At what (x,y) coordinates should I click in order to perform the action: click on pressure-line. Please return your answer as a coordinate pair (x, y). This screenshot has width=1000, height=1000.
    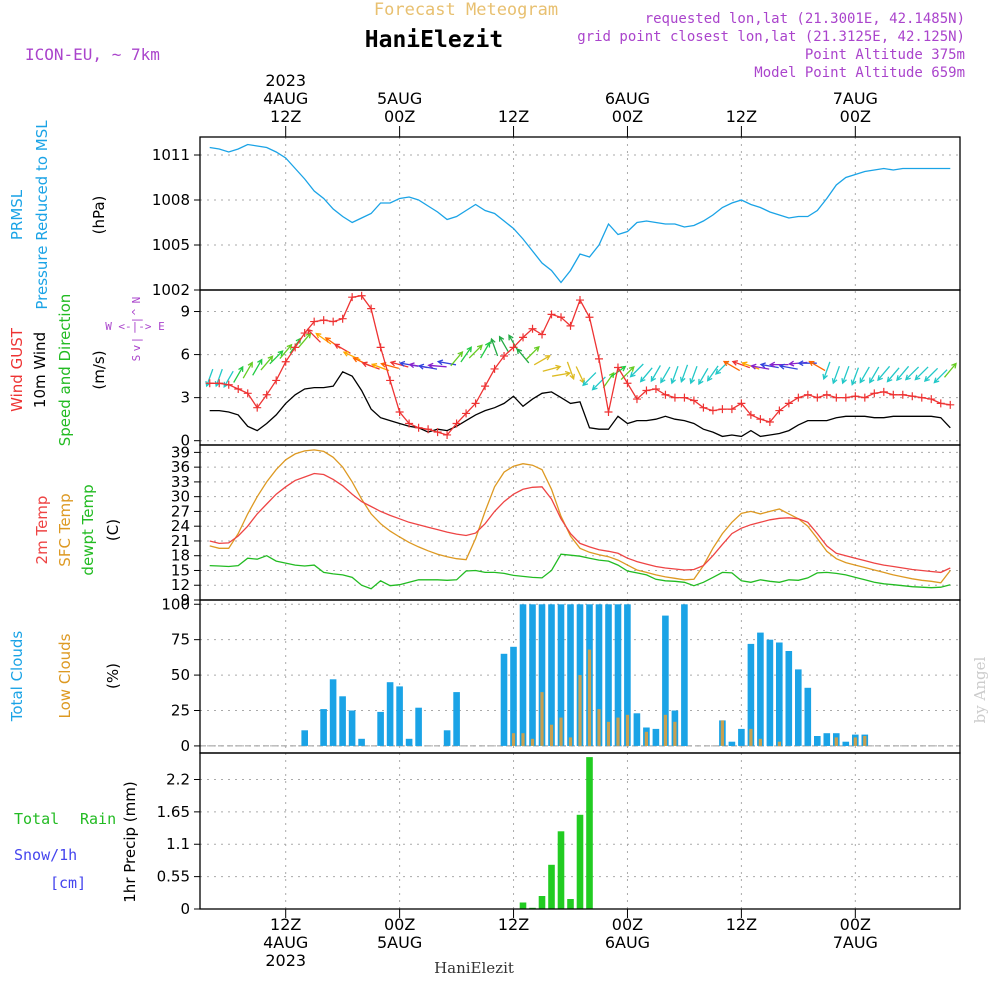
    Looking at the image, I should click on (580, 213).